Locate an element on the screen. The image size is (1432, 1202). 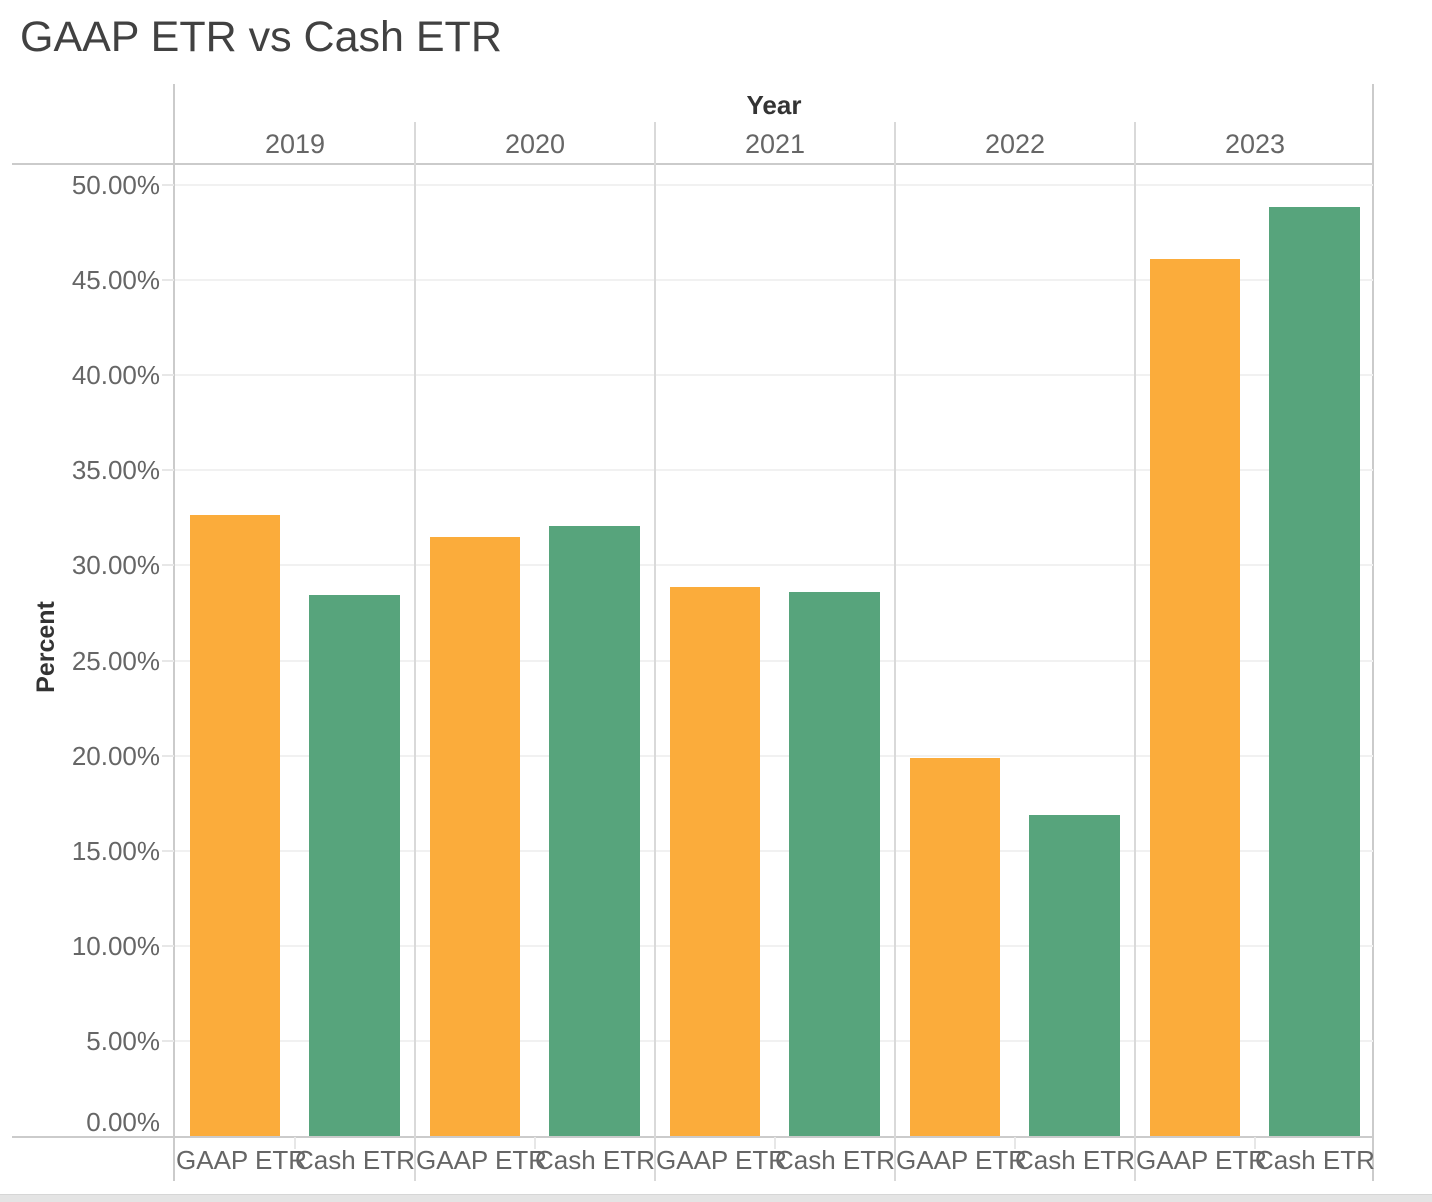
panel-divider-2020 is located at coordinates (415, 651).